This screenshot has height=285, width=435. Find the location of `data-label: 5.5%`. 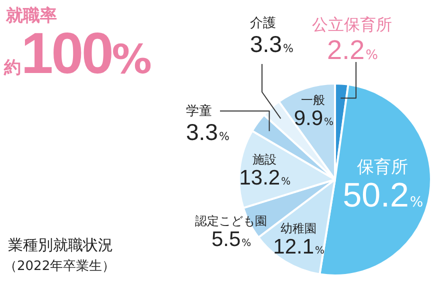

data-label: 5.5% is located at coordinates (231, 239).